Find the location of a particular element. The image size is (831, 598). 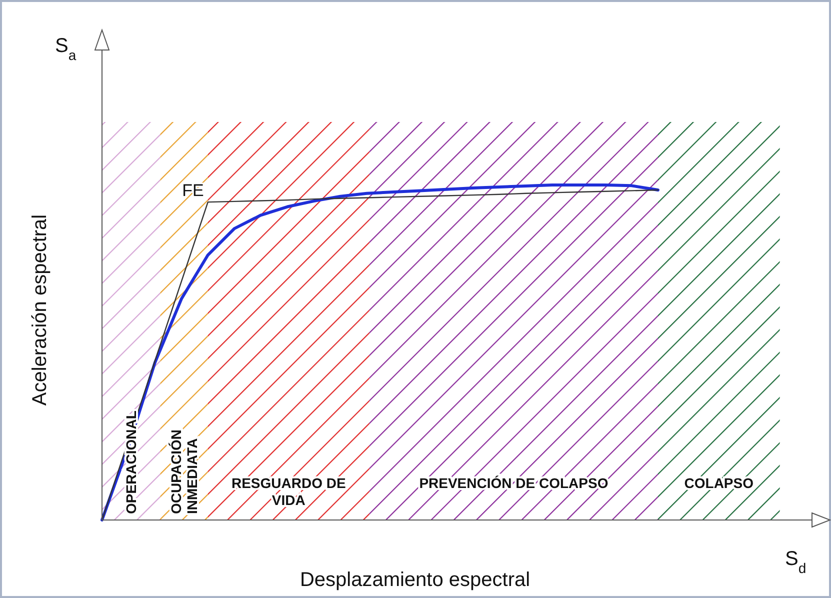

annotation: OCUPACIÓN INMEDIATA is located at coordinates (184, 471).